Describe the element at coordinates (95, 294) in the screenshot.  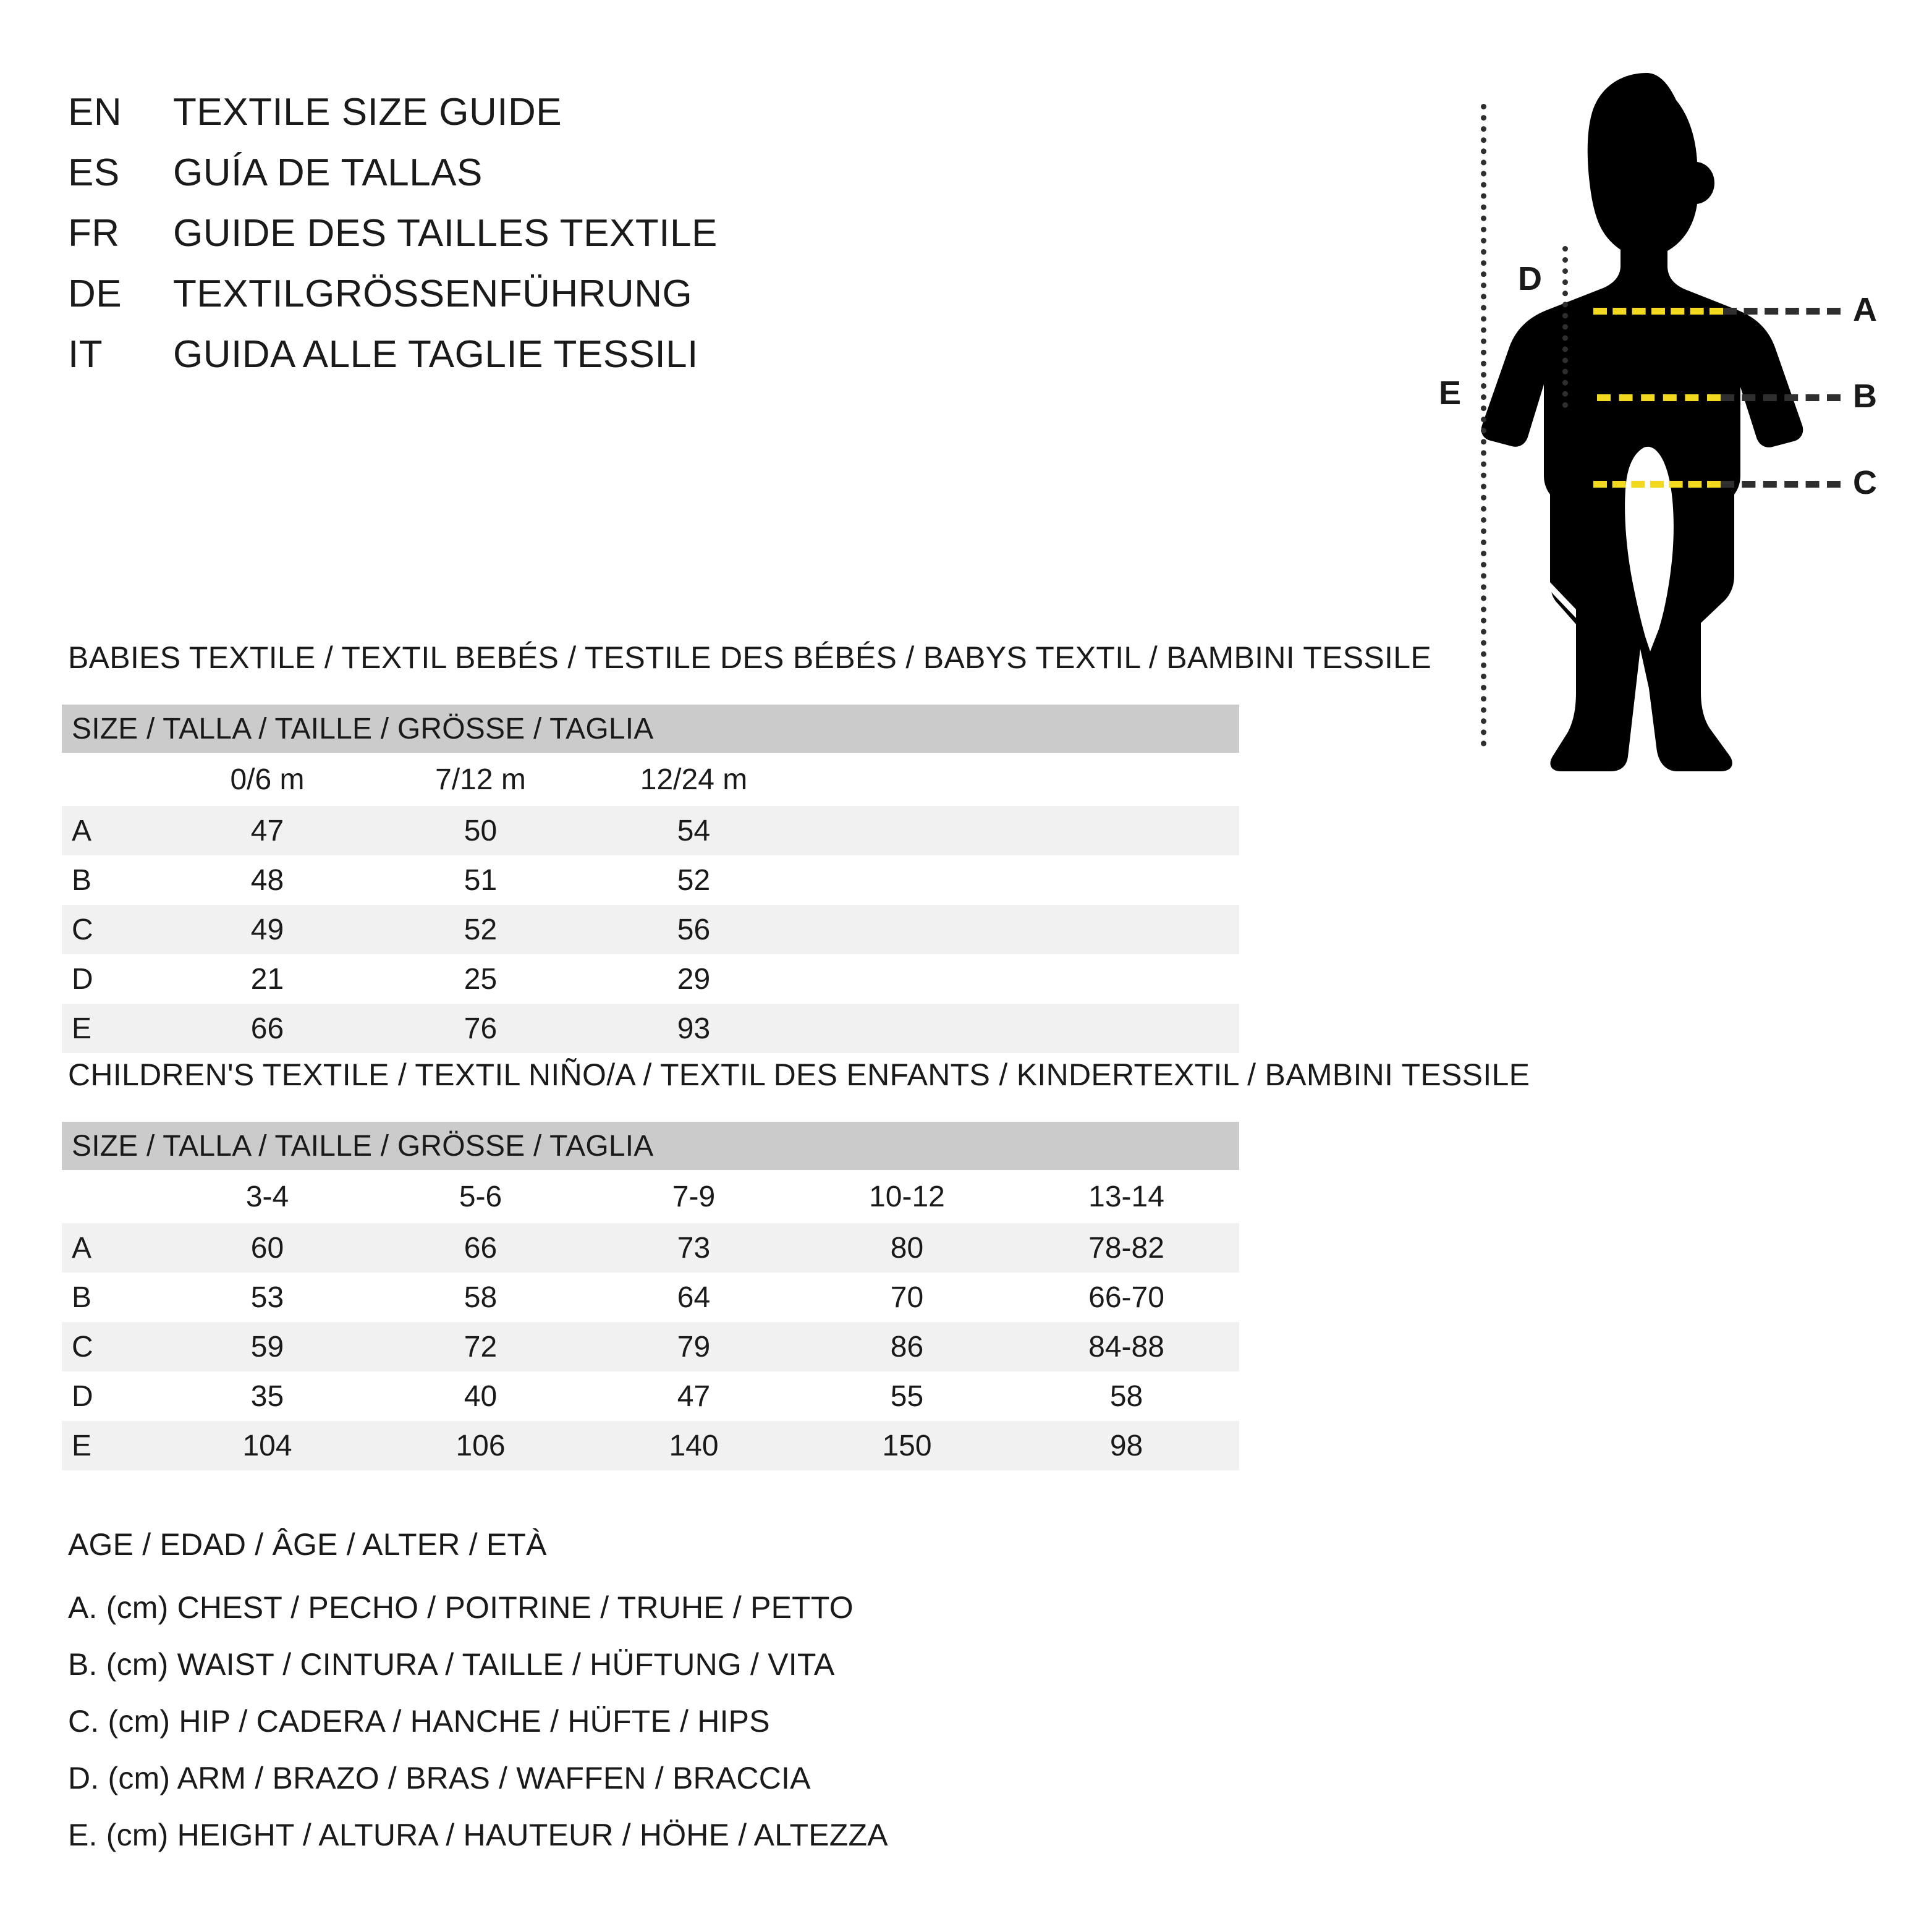
I see `language-code-de: DE` at that location.